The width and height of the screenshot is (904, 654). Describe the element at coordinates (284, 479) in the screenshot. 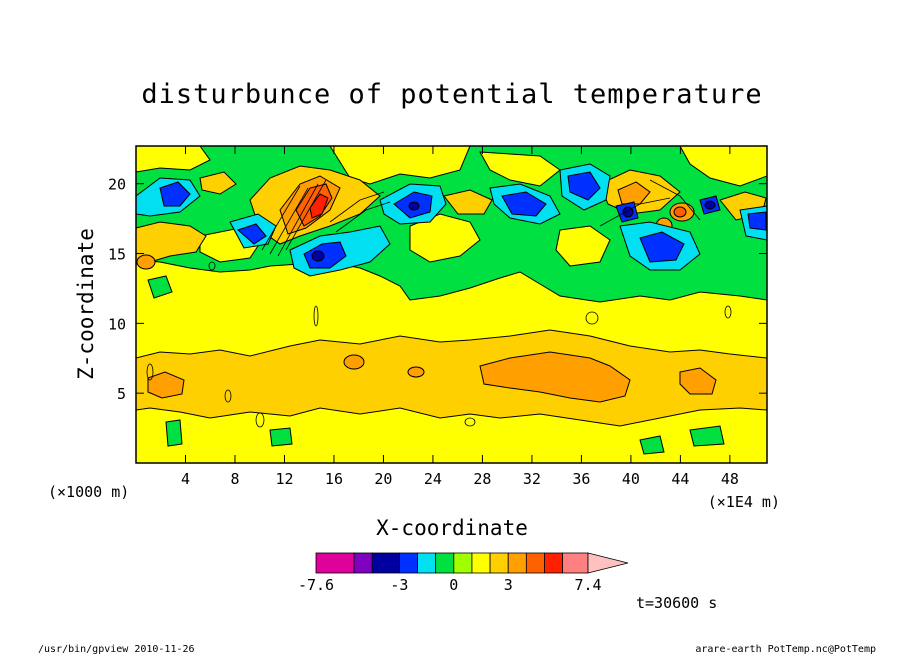

I see `x-tick-label-2: 12` at that location.